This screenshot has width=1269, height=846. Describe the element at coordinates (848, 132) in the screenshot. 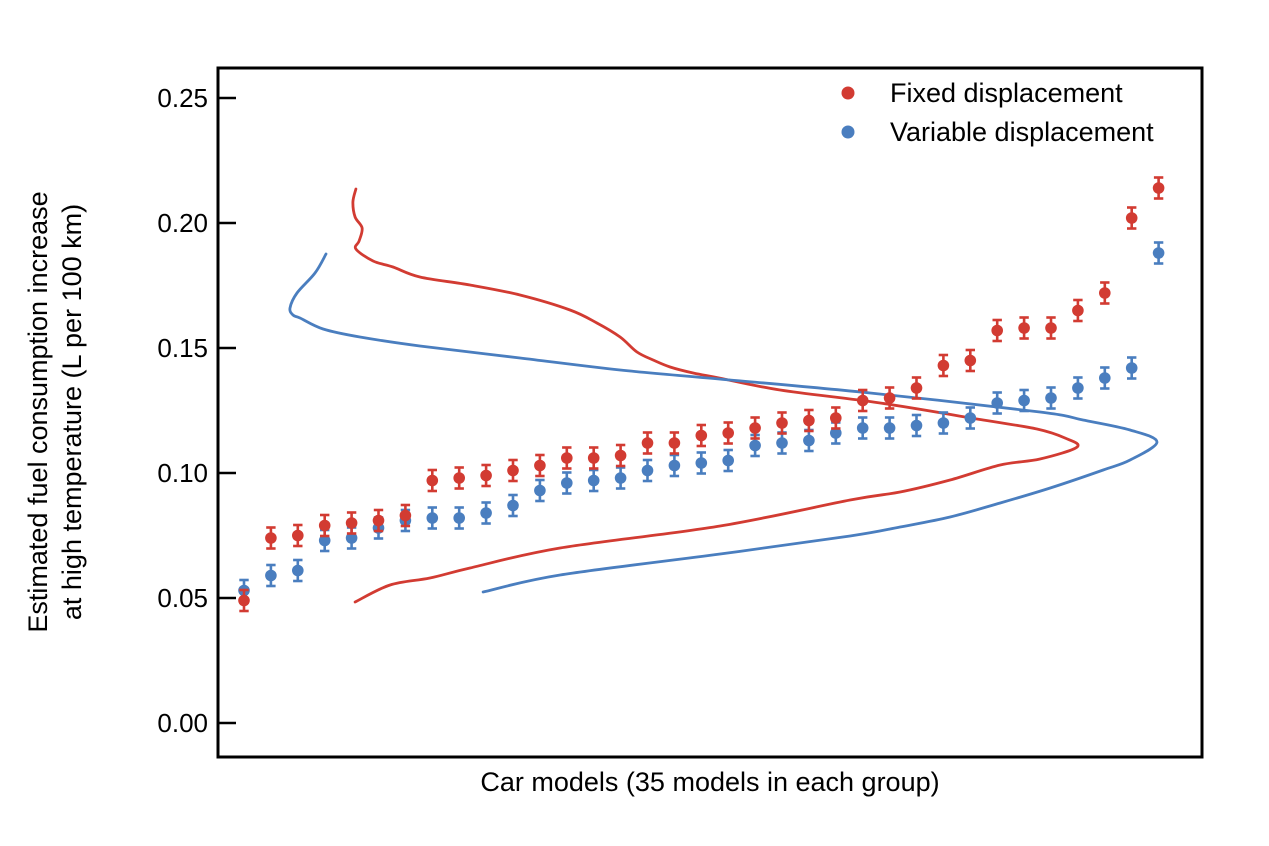

I see `legend-marker-variable` at that location.